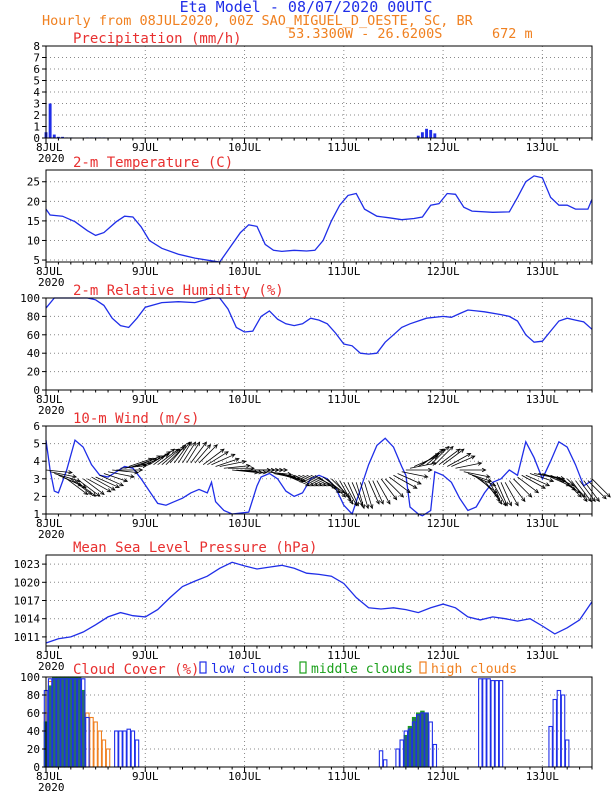  Describe the element at coordinates (423, 667) in the screenshot. I see `legend-high-swatch` at that location.